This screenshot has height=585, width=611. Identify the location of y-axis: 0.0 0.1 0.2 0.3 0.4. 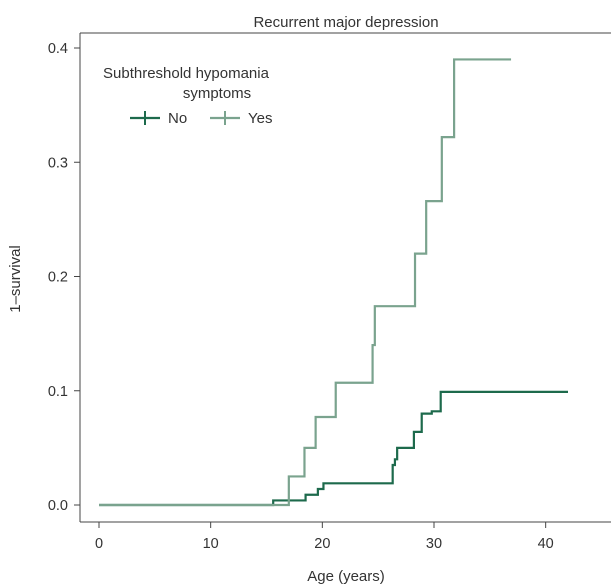
(64, 277).